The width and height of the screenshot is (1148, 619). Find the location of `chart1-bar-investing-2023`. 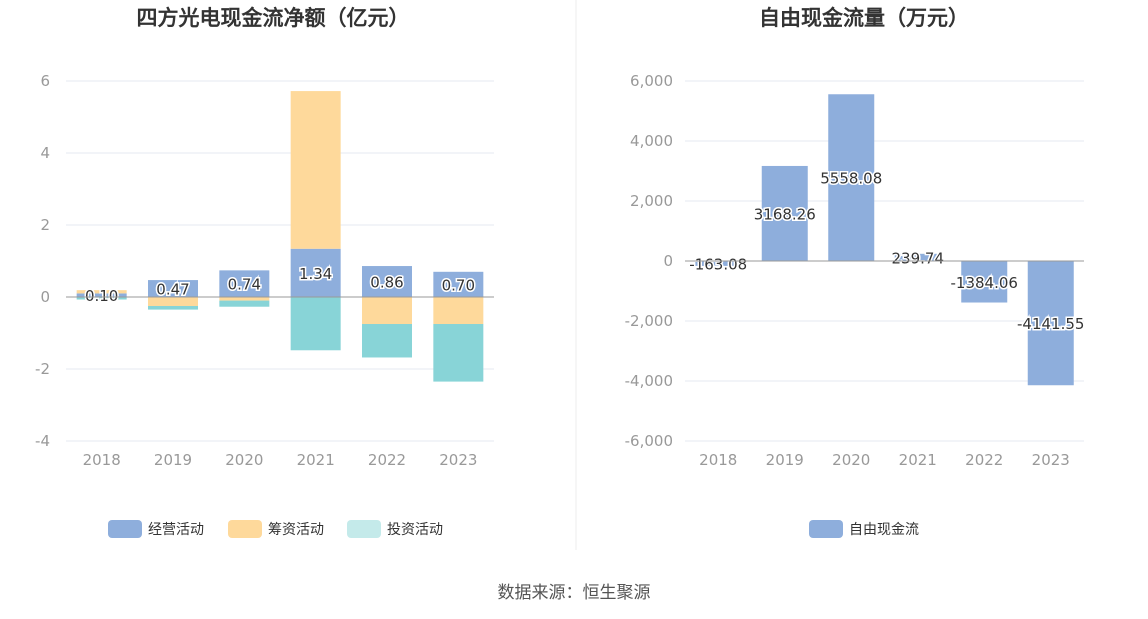

chart1-bar-investing-2023 is located at coordinates (458, 353).